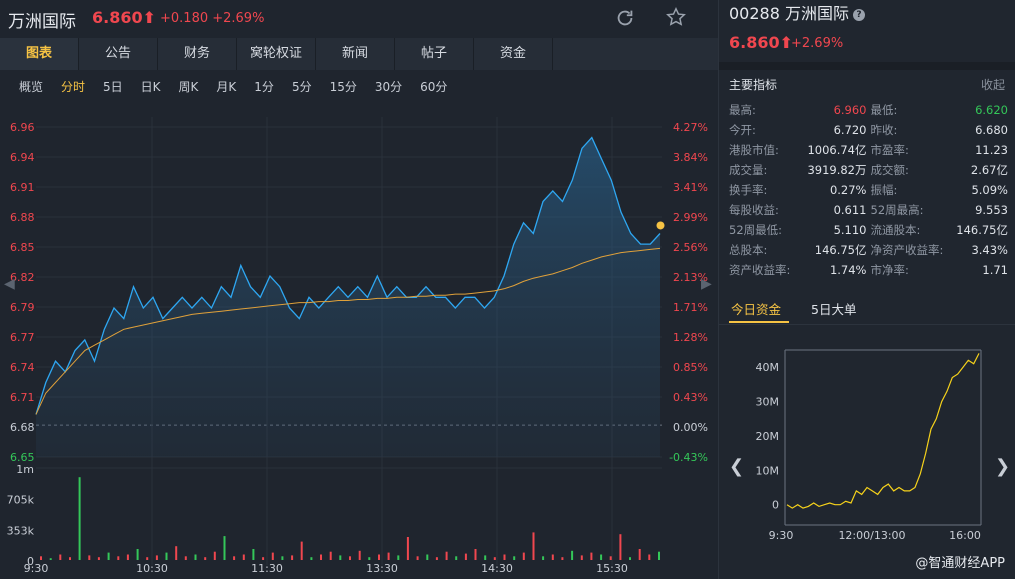 The image size is (1015, 579). What do you see at coordinates (754, 210) in the screenshot?
I see `indicator-label: 每股收益:` at bounding box center [754, 210].